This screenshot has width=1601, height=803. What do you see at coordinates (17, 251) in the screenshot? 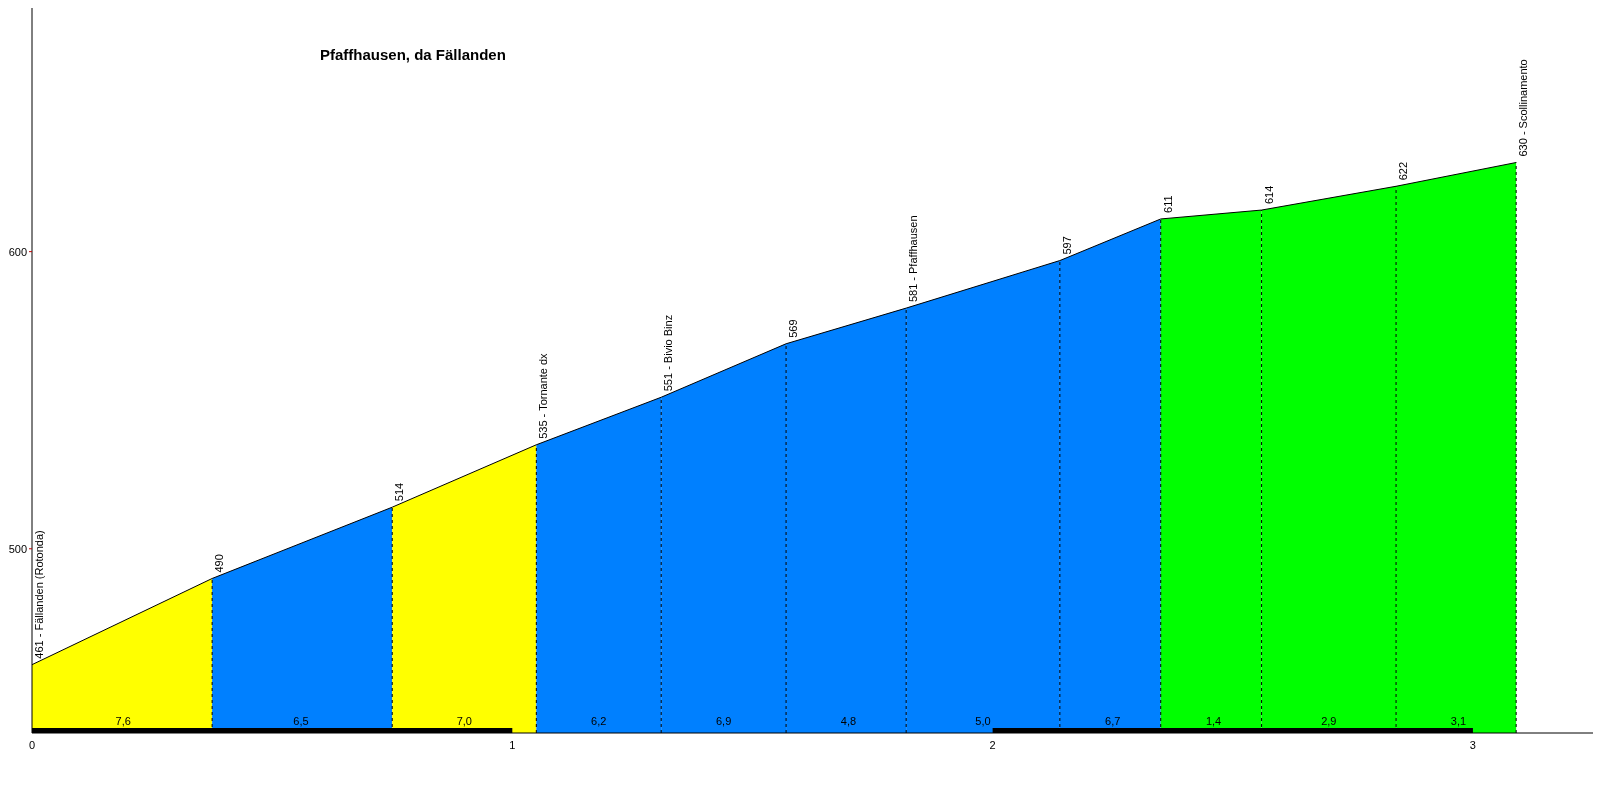
I see `y-tick-label: 600` at bounding box center [17, 251].